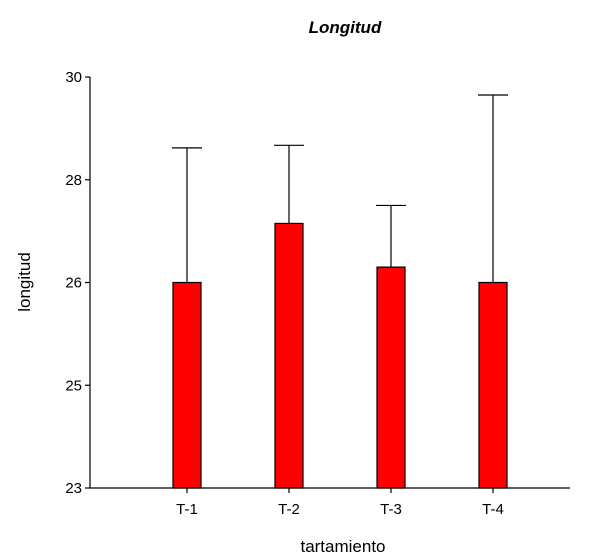  I want to click on y-axis-label: longitud, so click(24, 282).